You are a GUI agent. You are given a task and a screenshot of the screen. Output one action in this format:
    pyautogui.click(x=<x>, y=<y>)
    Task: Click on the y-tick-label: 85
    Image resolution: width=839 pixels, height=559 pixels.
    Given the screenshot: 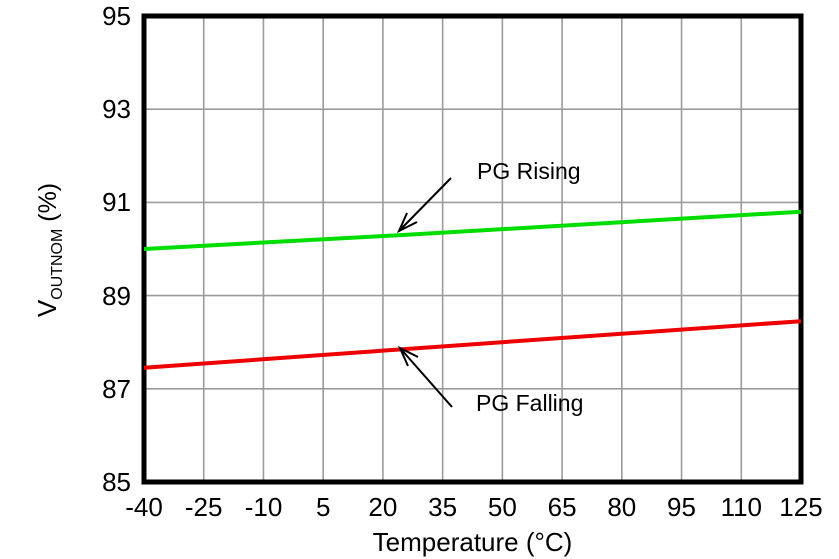 What is the action you would take?
    pyautogui.click(x=116, y=482)
    